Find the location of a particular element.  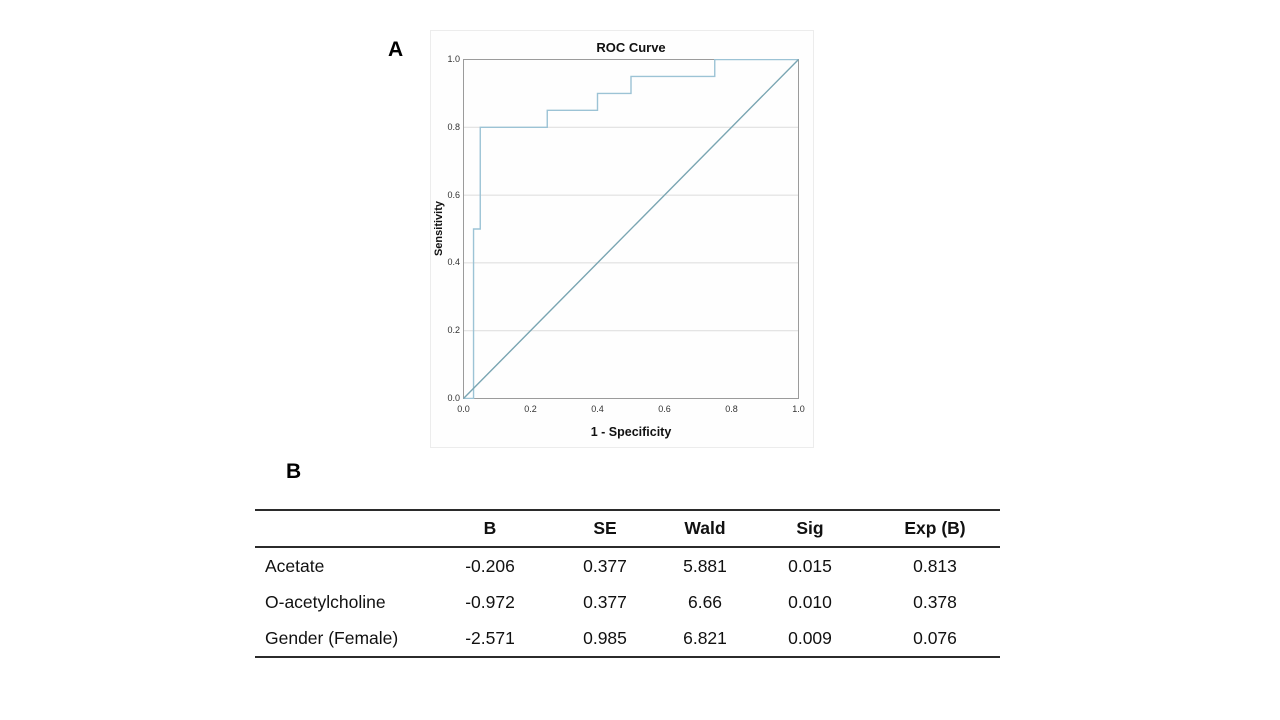

cell: 6.821 is located at coordinates (705, 637).